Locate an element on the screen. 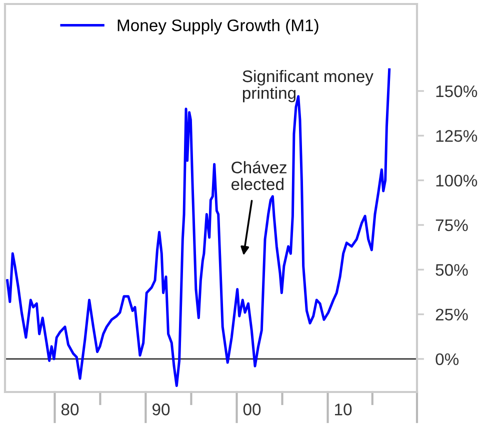 This screenshot has width=480, height=429. x-tick-label: 00 is located at coordinates (252, 410).